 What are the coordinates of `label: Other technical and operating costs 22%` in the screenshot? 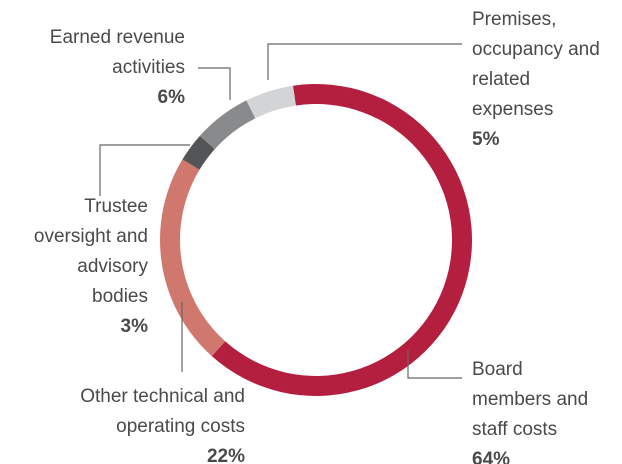 It's located at (162, 425).